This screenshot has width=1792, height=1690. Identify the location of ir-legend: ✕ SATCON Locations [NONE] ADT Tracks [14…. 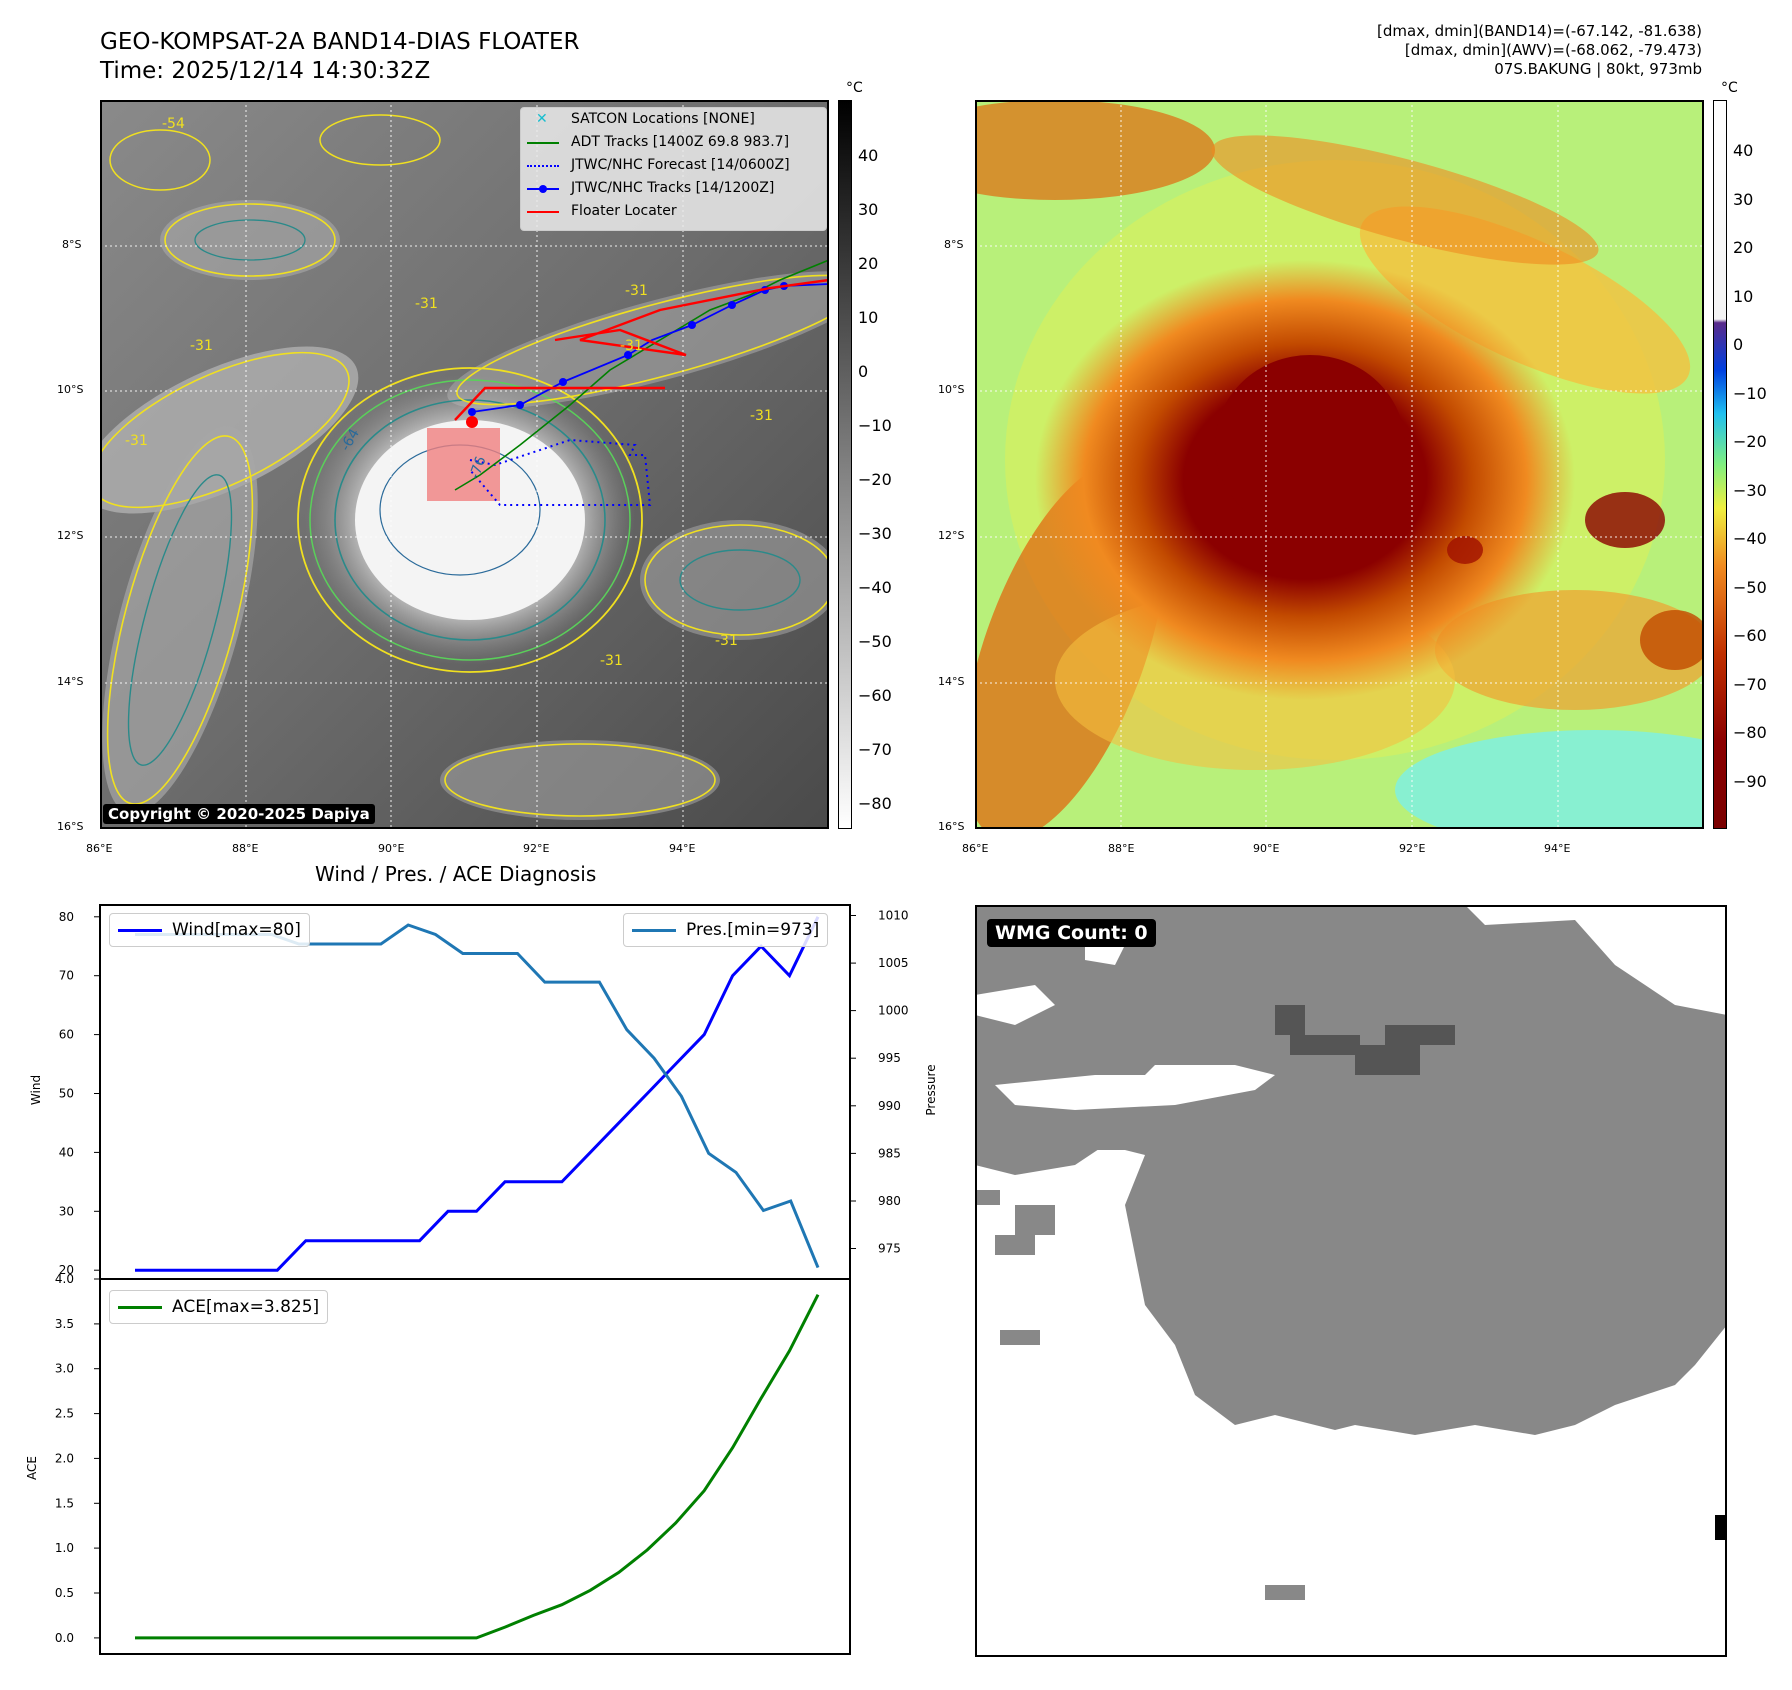
(673, 169).